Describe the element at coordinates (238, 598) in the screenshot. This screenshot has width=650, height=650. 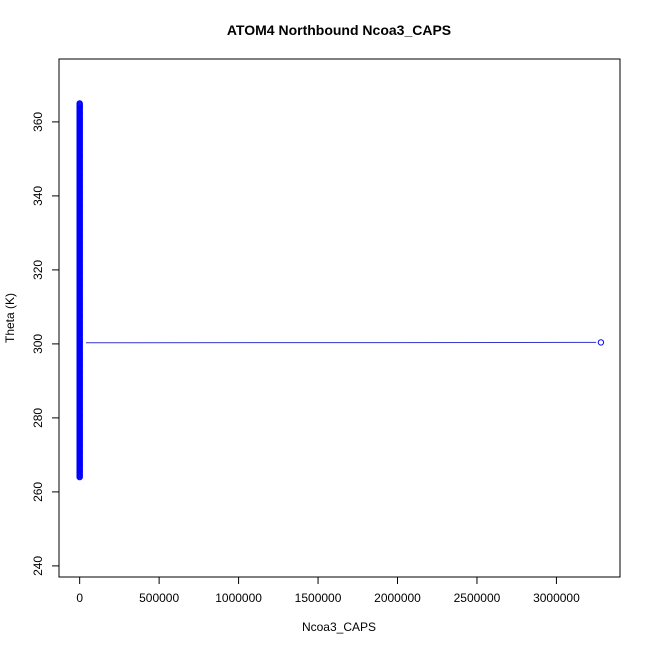
I see `x-tick-label: 1000000` at that location.